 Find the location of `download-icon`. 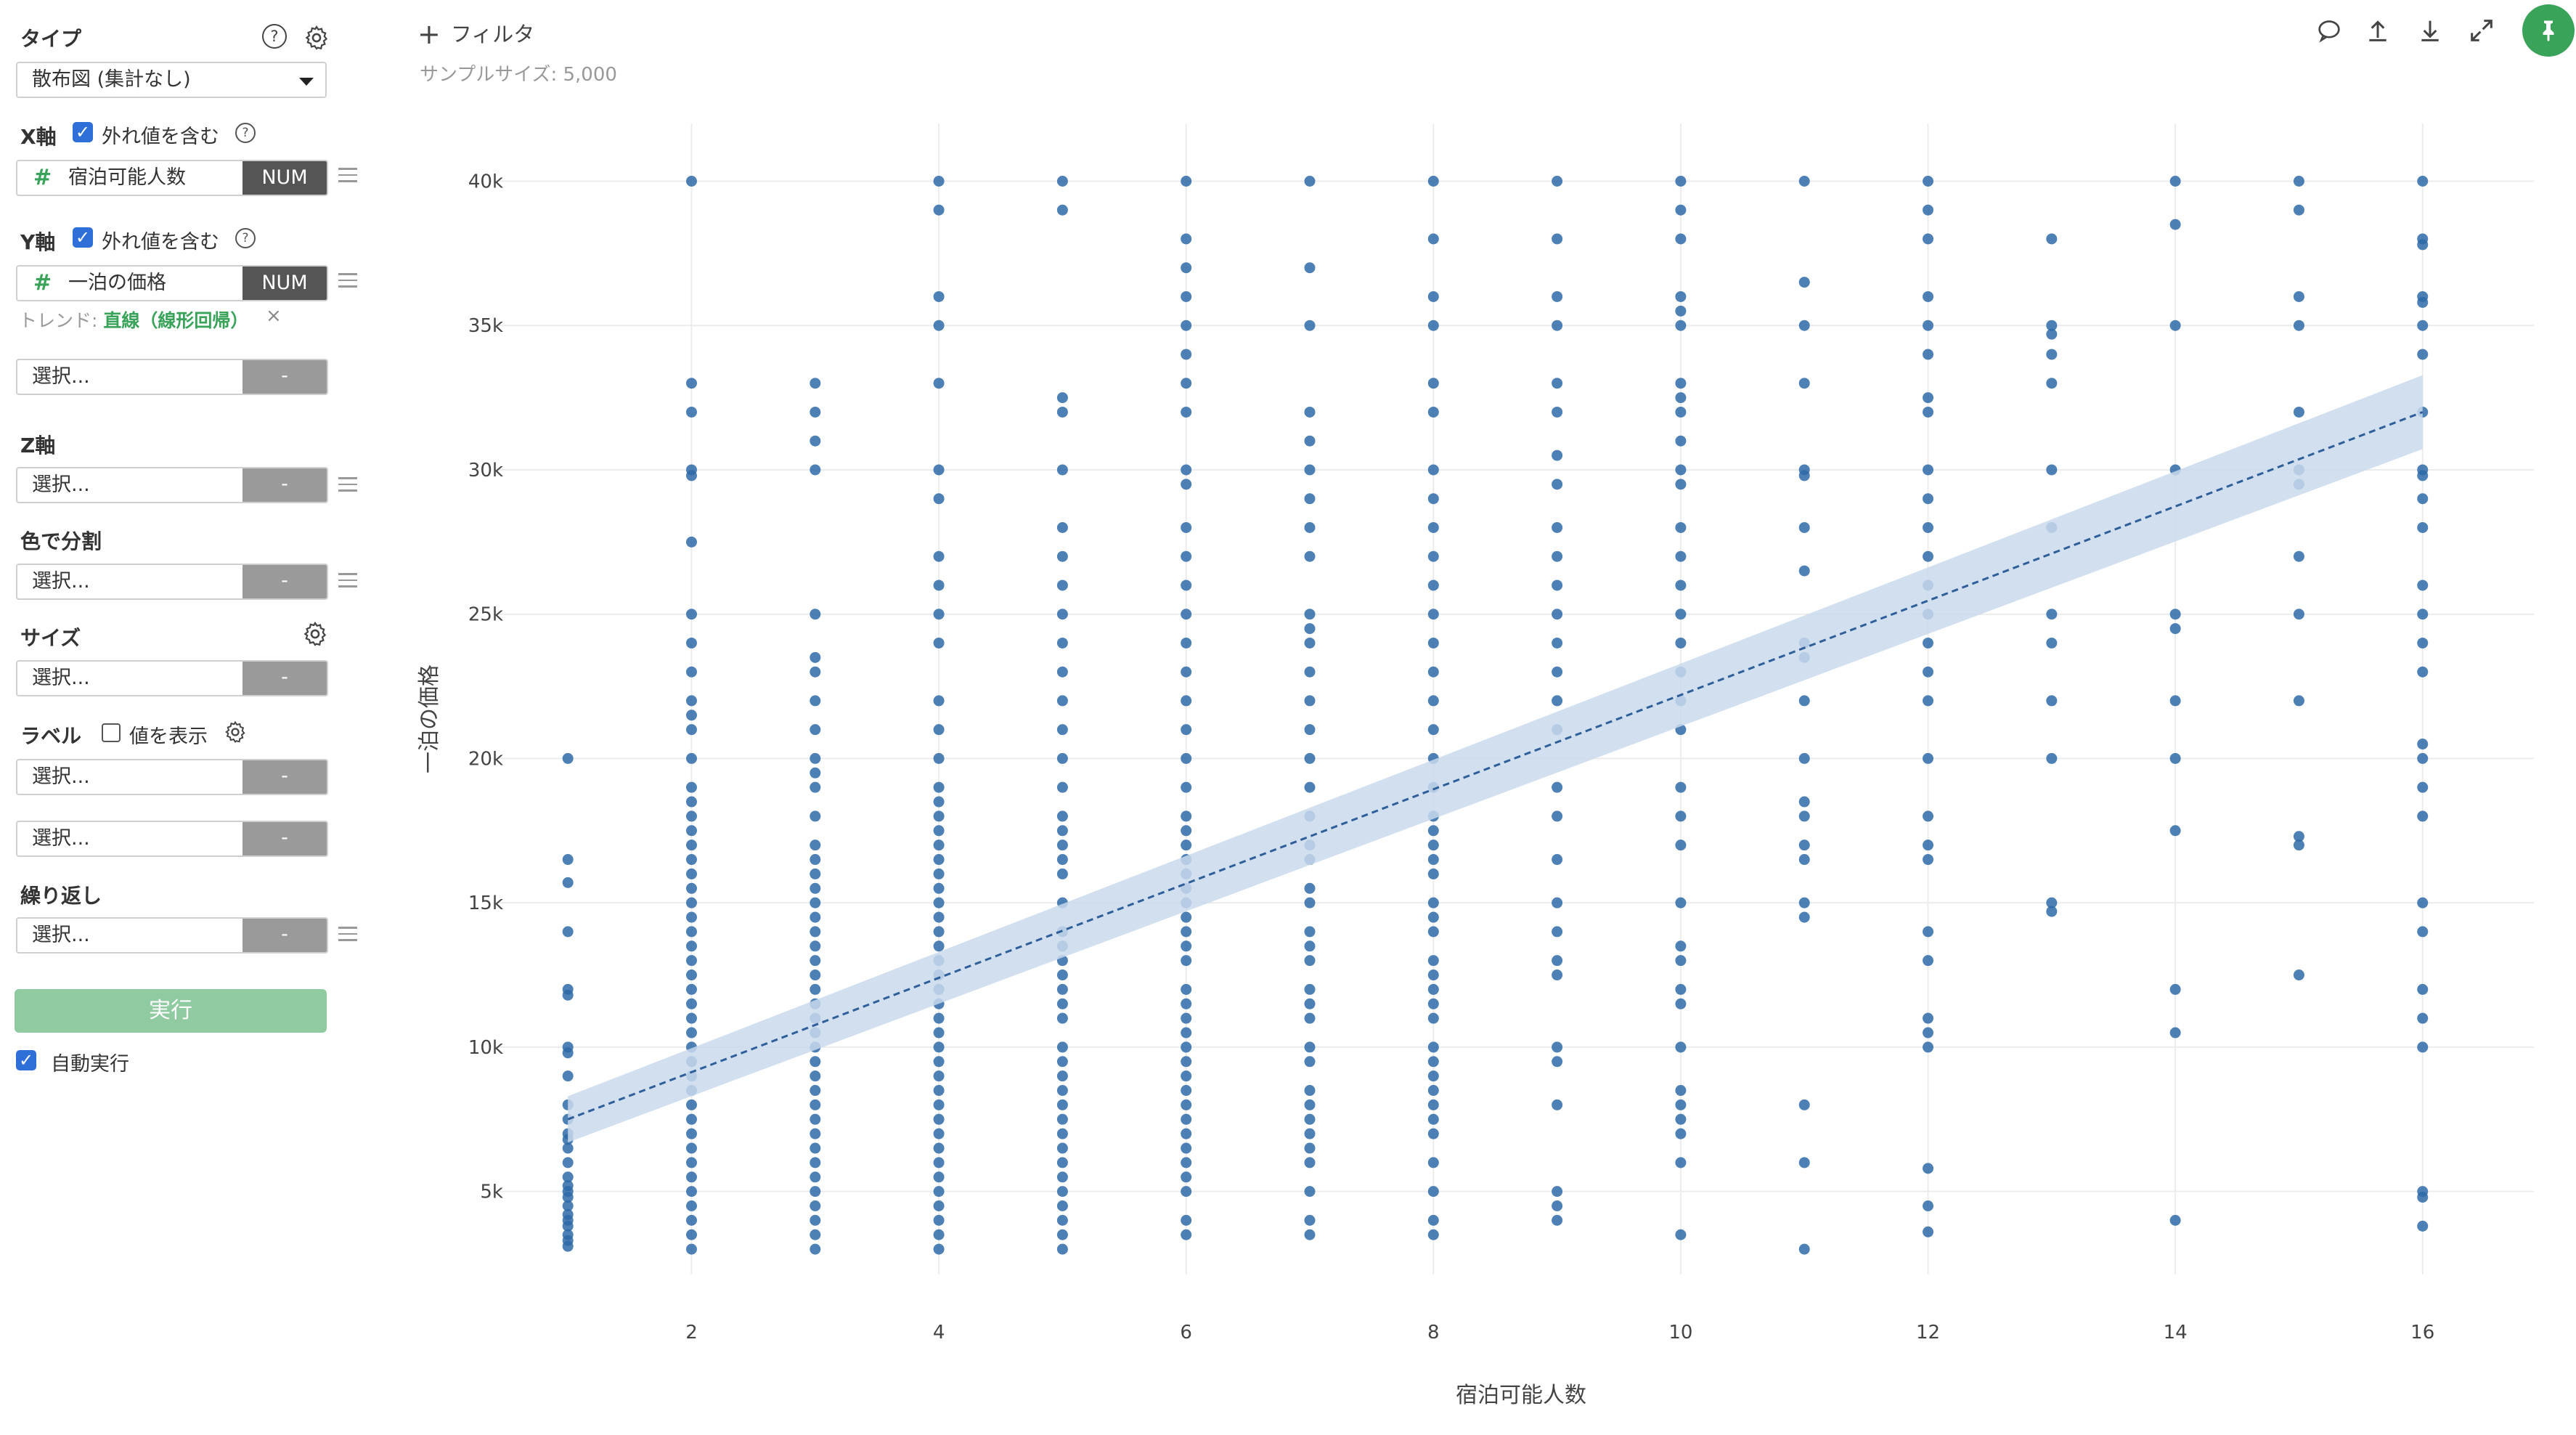

download-icon is located at coordinates (2430, 30).